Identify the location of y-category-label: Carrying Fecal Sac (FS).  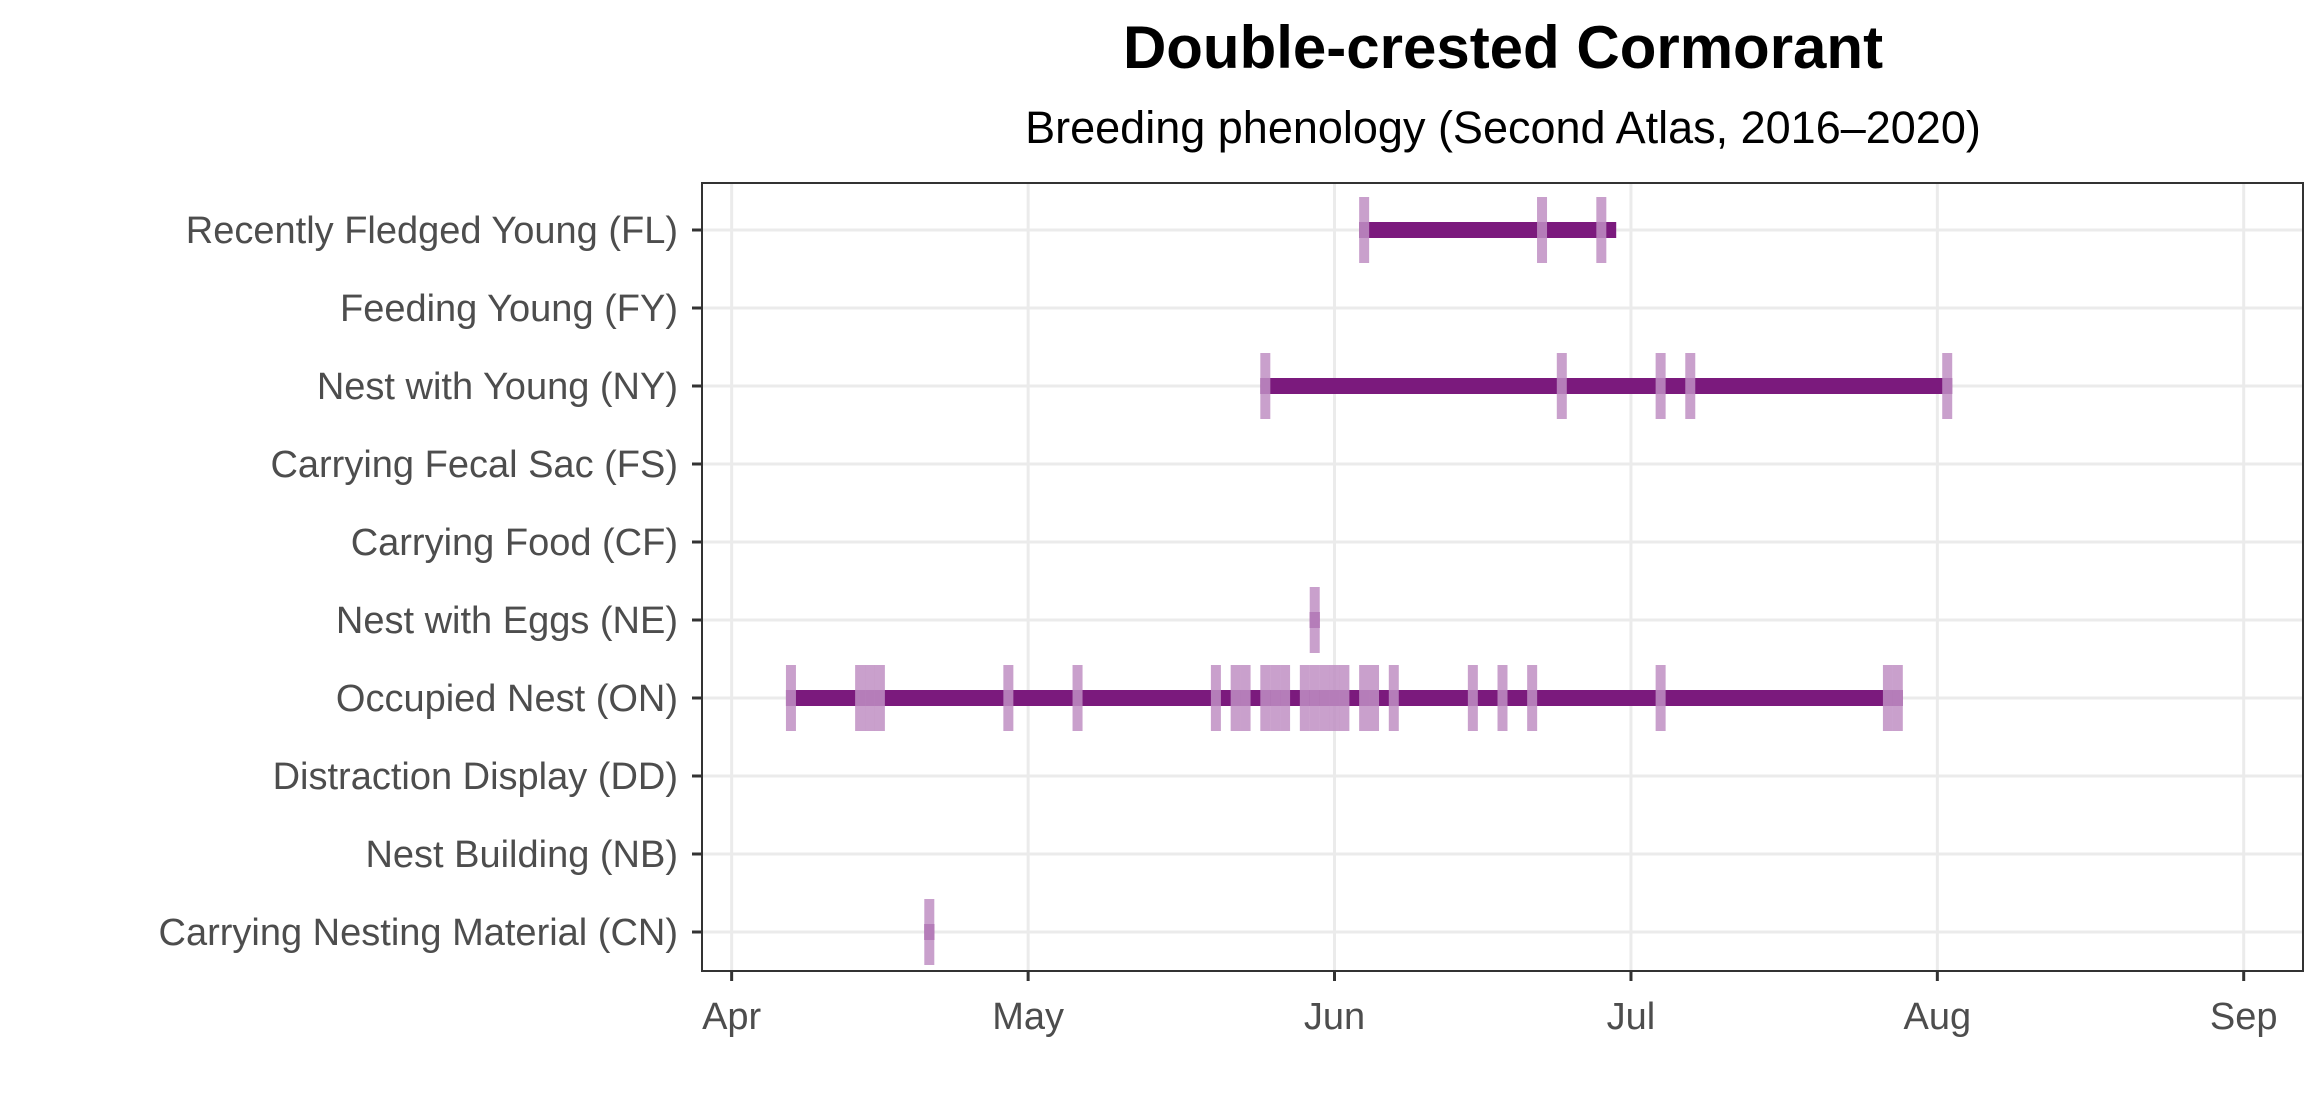
(474, 465).